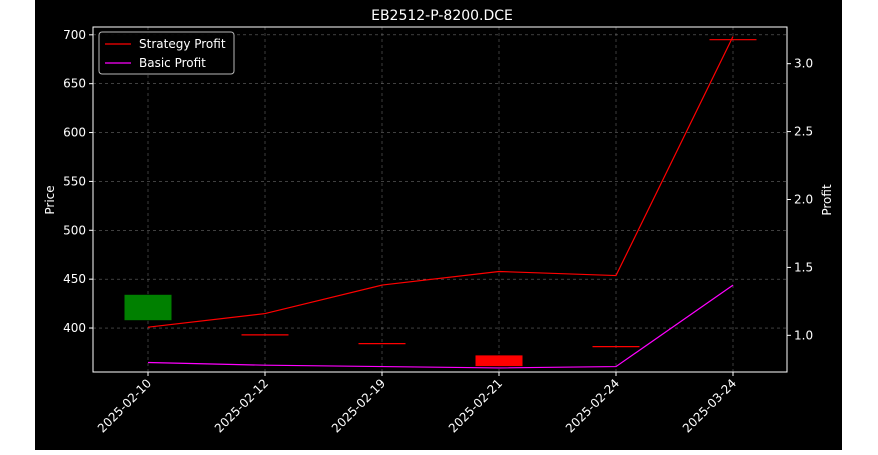 The height and width of the screenshot is (455, 878). I want to click on right-tick-label-1: 1.5, so click(803, 267).